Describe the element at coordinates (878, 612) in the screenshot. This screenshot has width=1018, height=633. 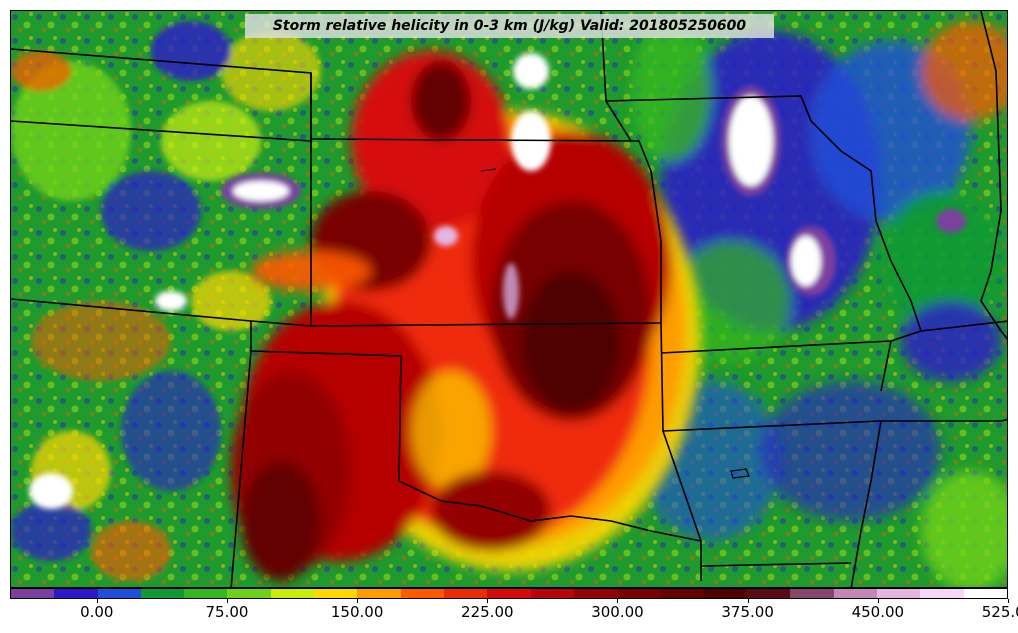
I see `colorbar-tick-label: 450.00` at that location.